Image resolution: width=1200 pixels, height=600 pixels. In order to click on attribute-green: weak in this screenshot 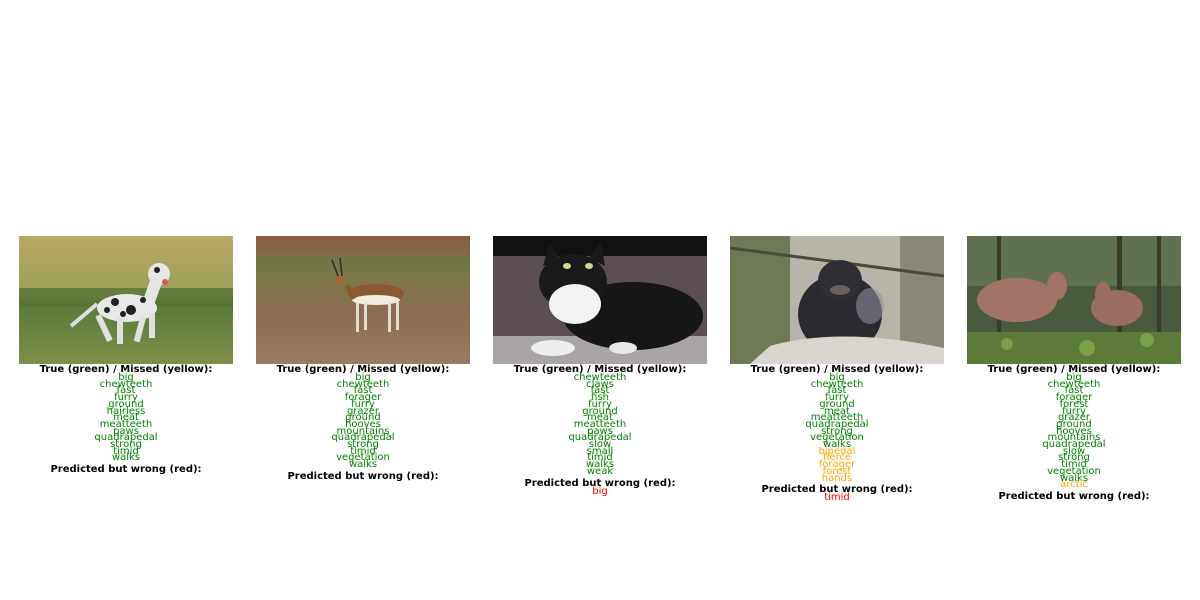, I will do `click(600, 471)`.